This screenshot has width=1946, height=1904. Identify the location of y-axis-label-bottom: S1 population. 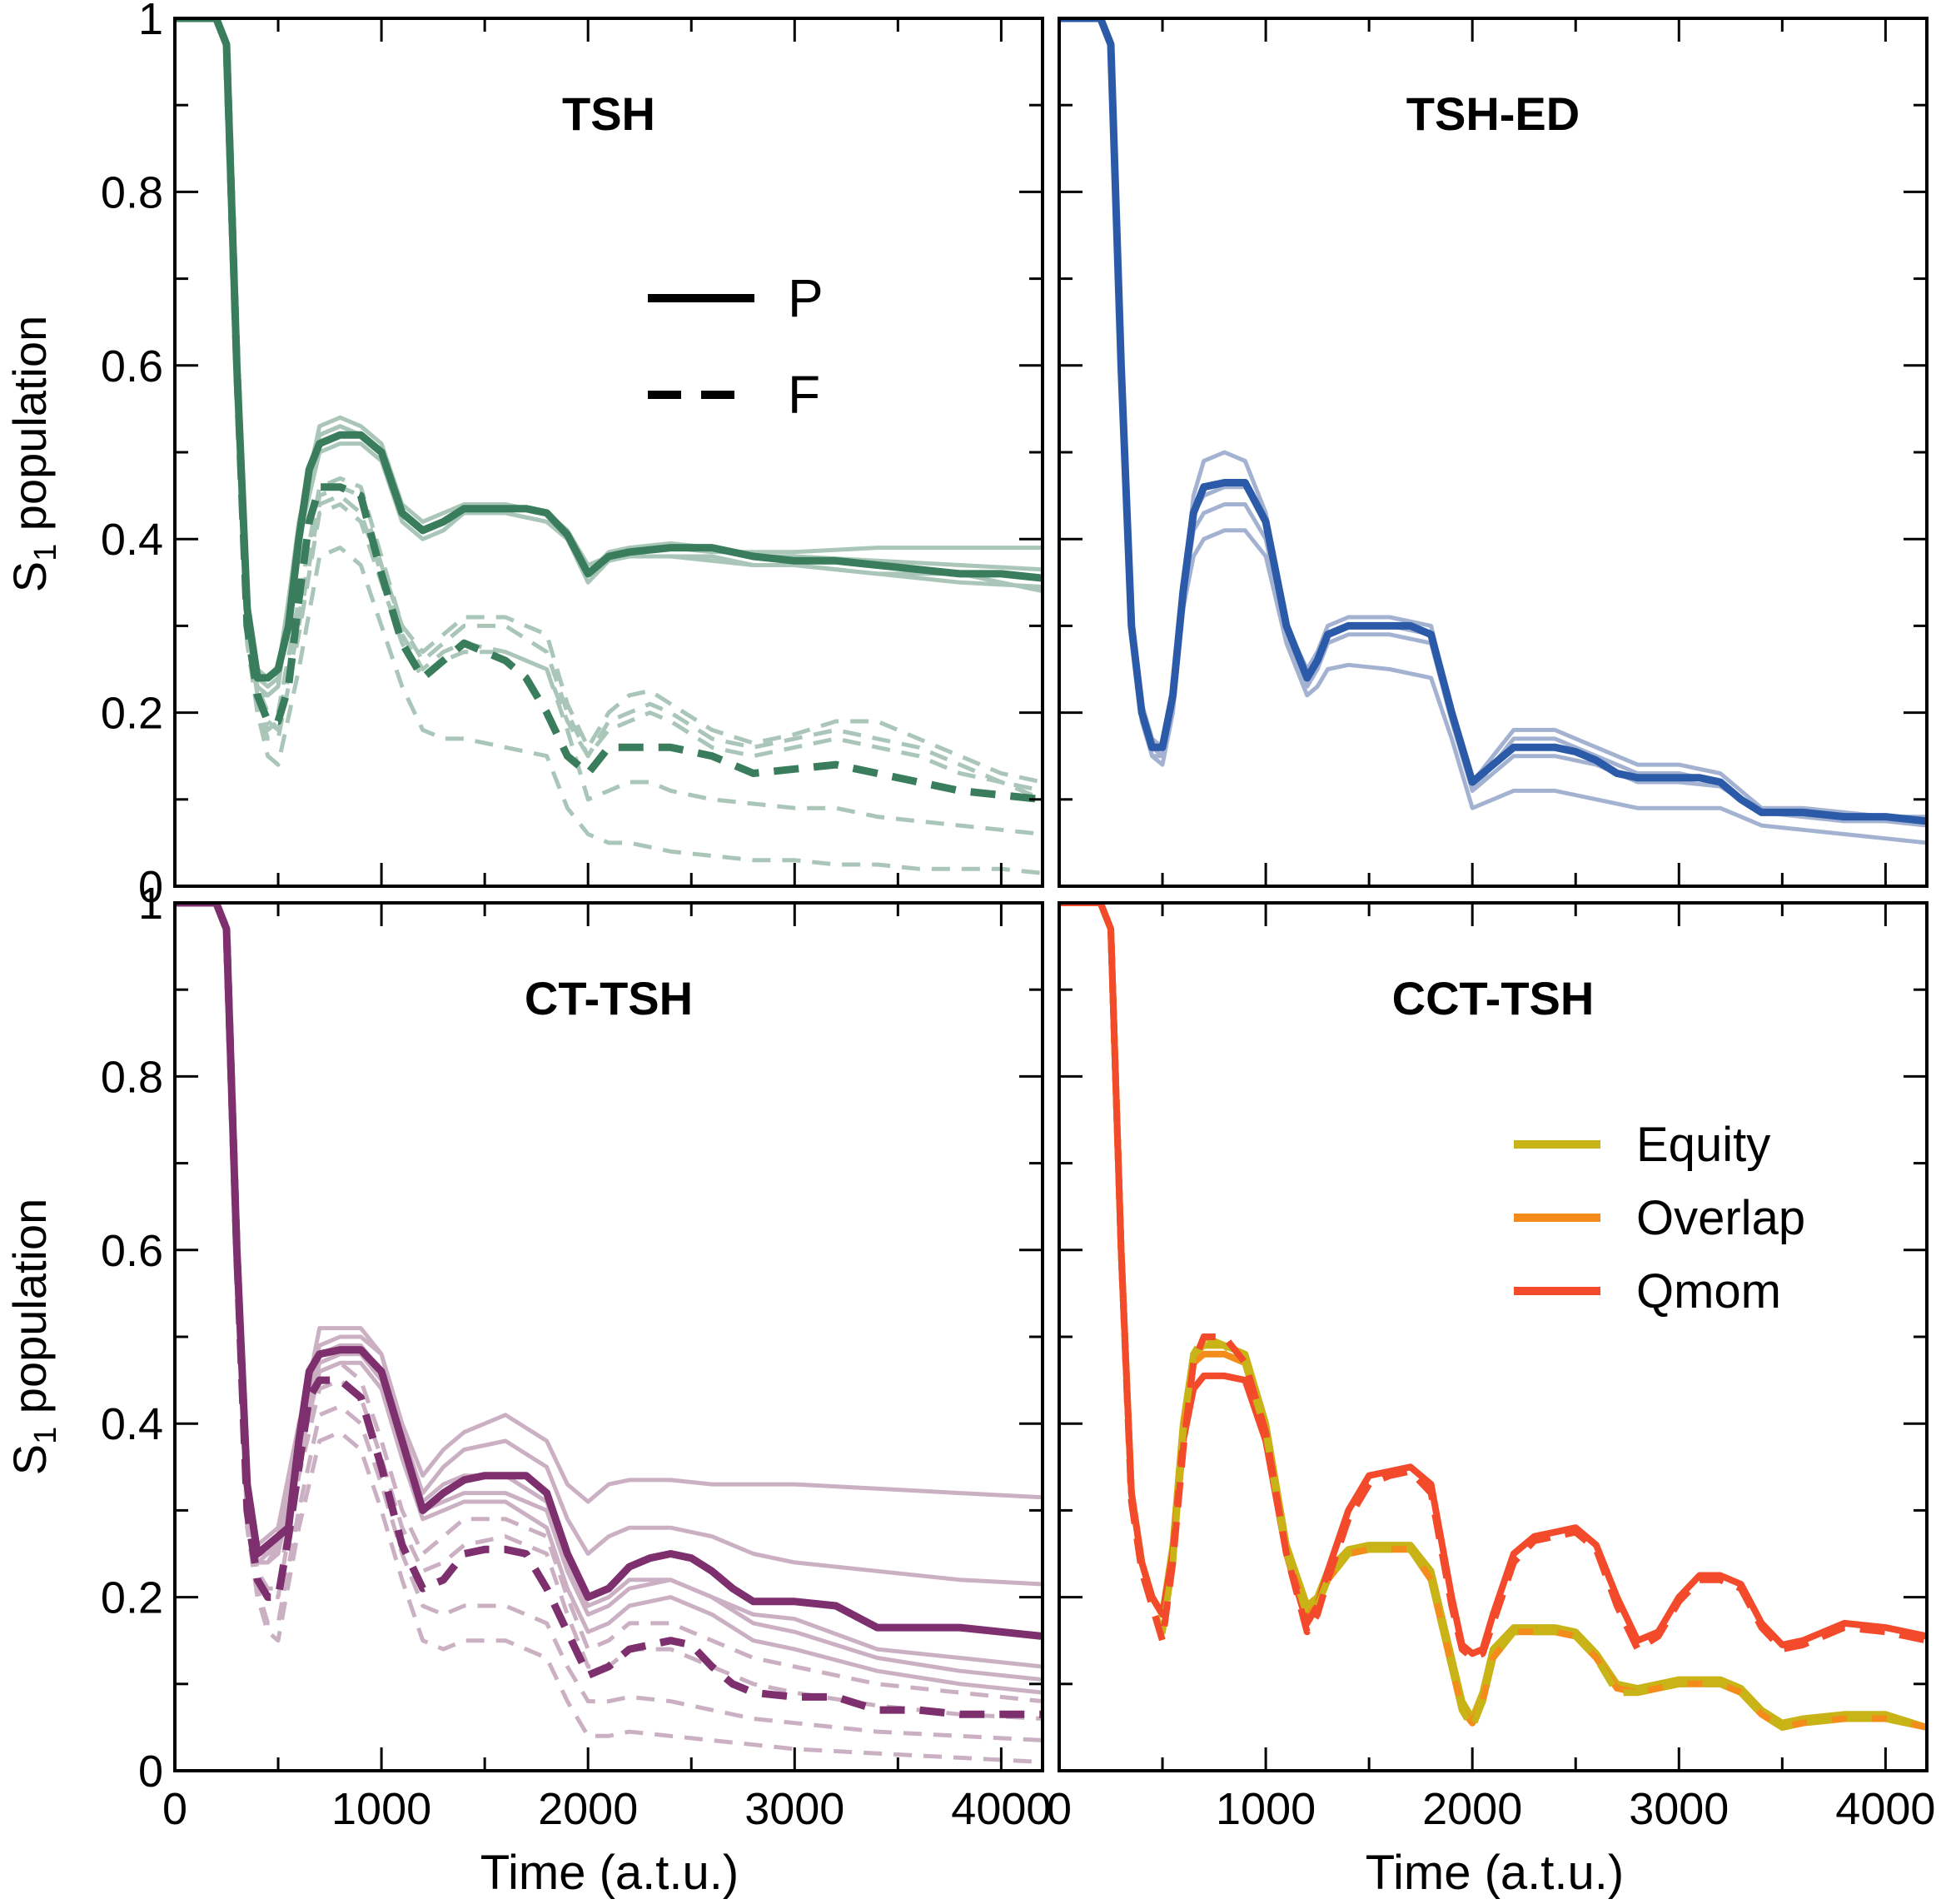
(33, 1337).